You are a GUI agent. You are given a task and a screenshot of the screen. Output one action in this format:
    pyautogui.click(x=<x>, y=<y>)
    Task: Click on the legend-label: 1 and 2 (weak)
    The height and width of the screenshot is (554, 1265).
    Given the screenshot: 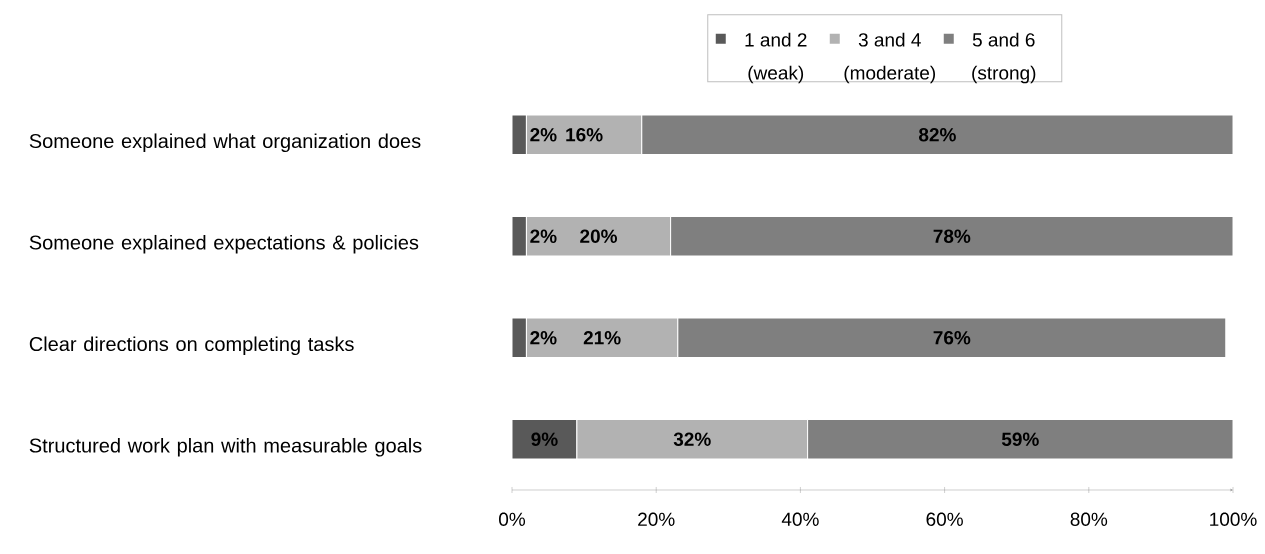 What is the action you would take?
    pyautogui.click(x=776, y=58)
    